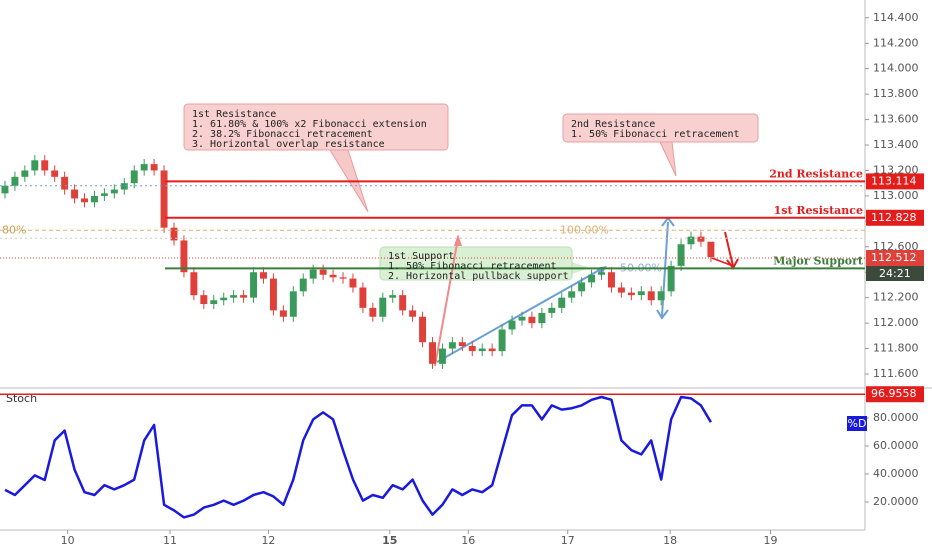 The height and width of the screenshot is (550, 932). I want to click on countdown-box, so click(895, 273).